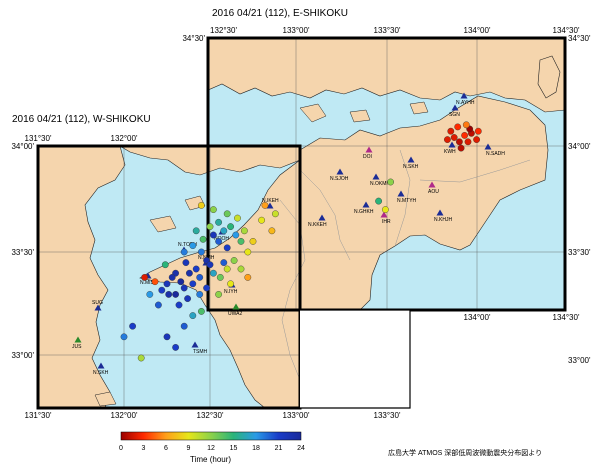 Image resolution: width=600 pixels, height=472 pixels. I want to click on east-bottom-tick: 134°00', so click(477, 317).